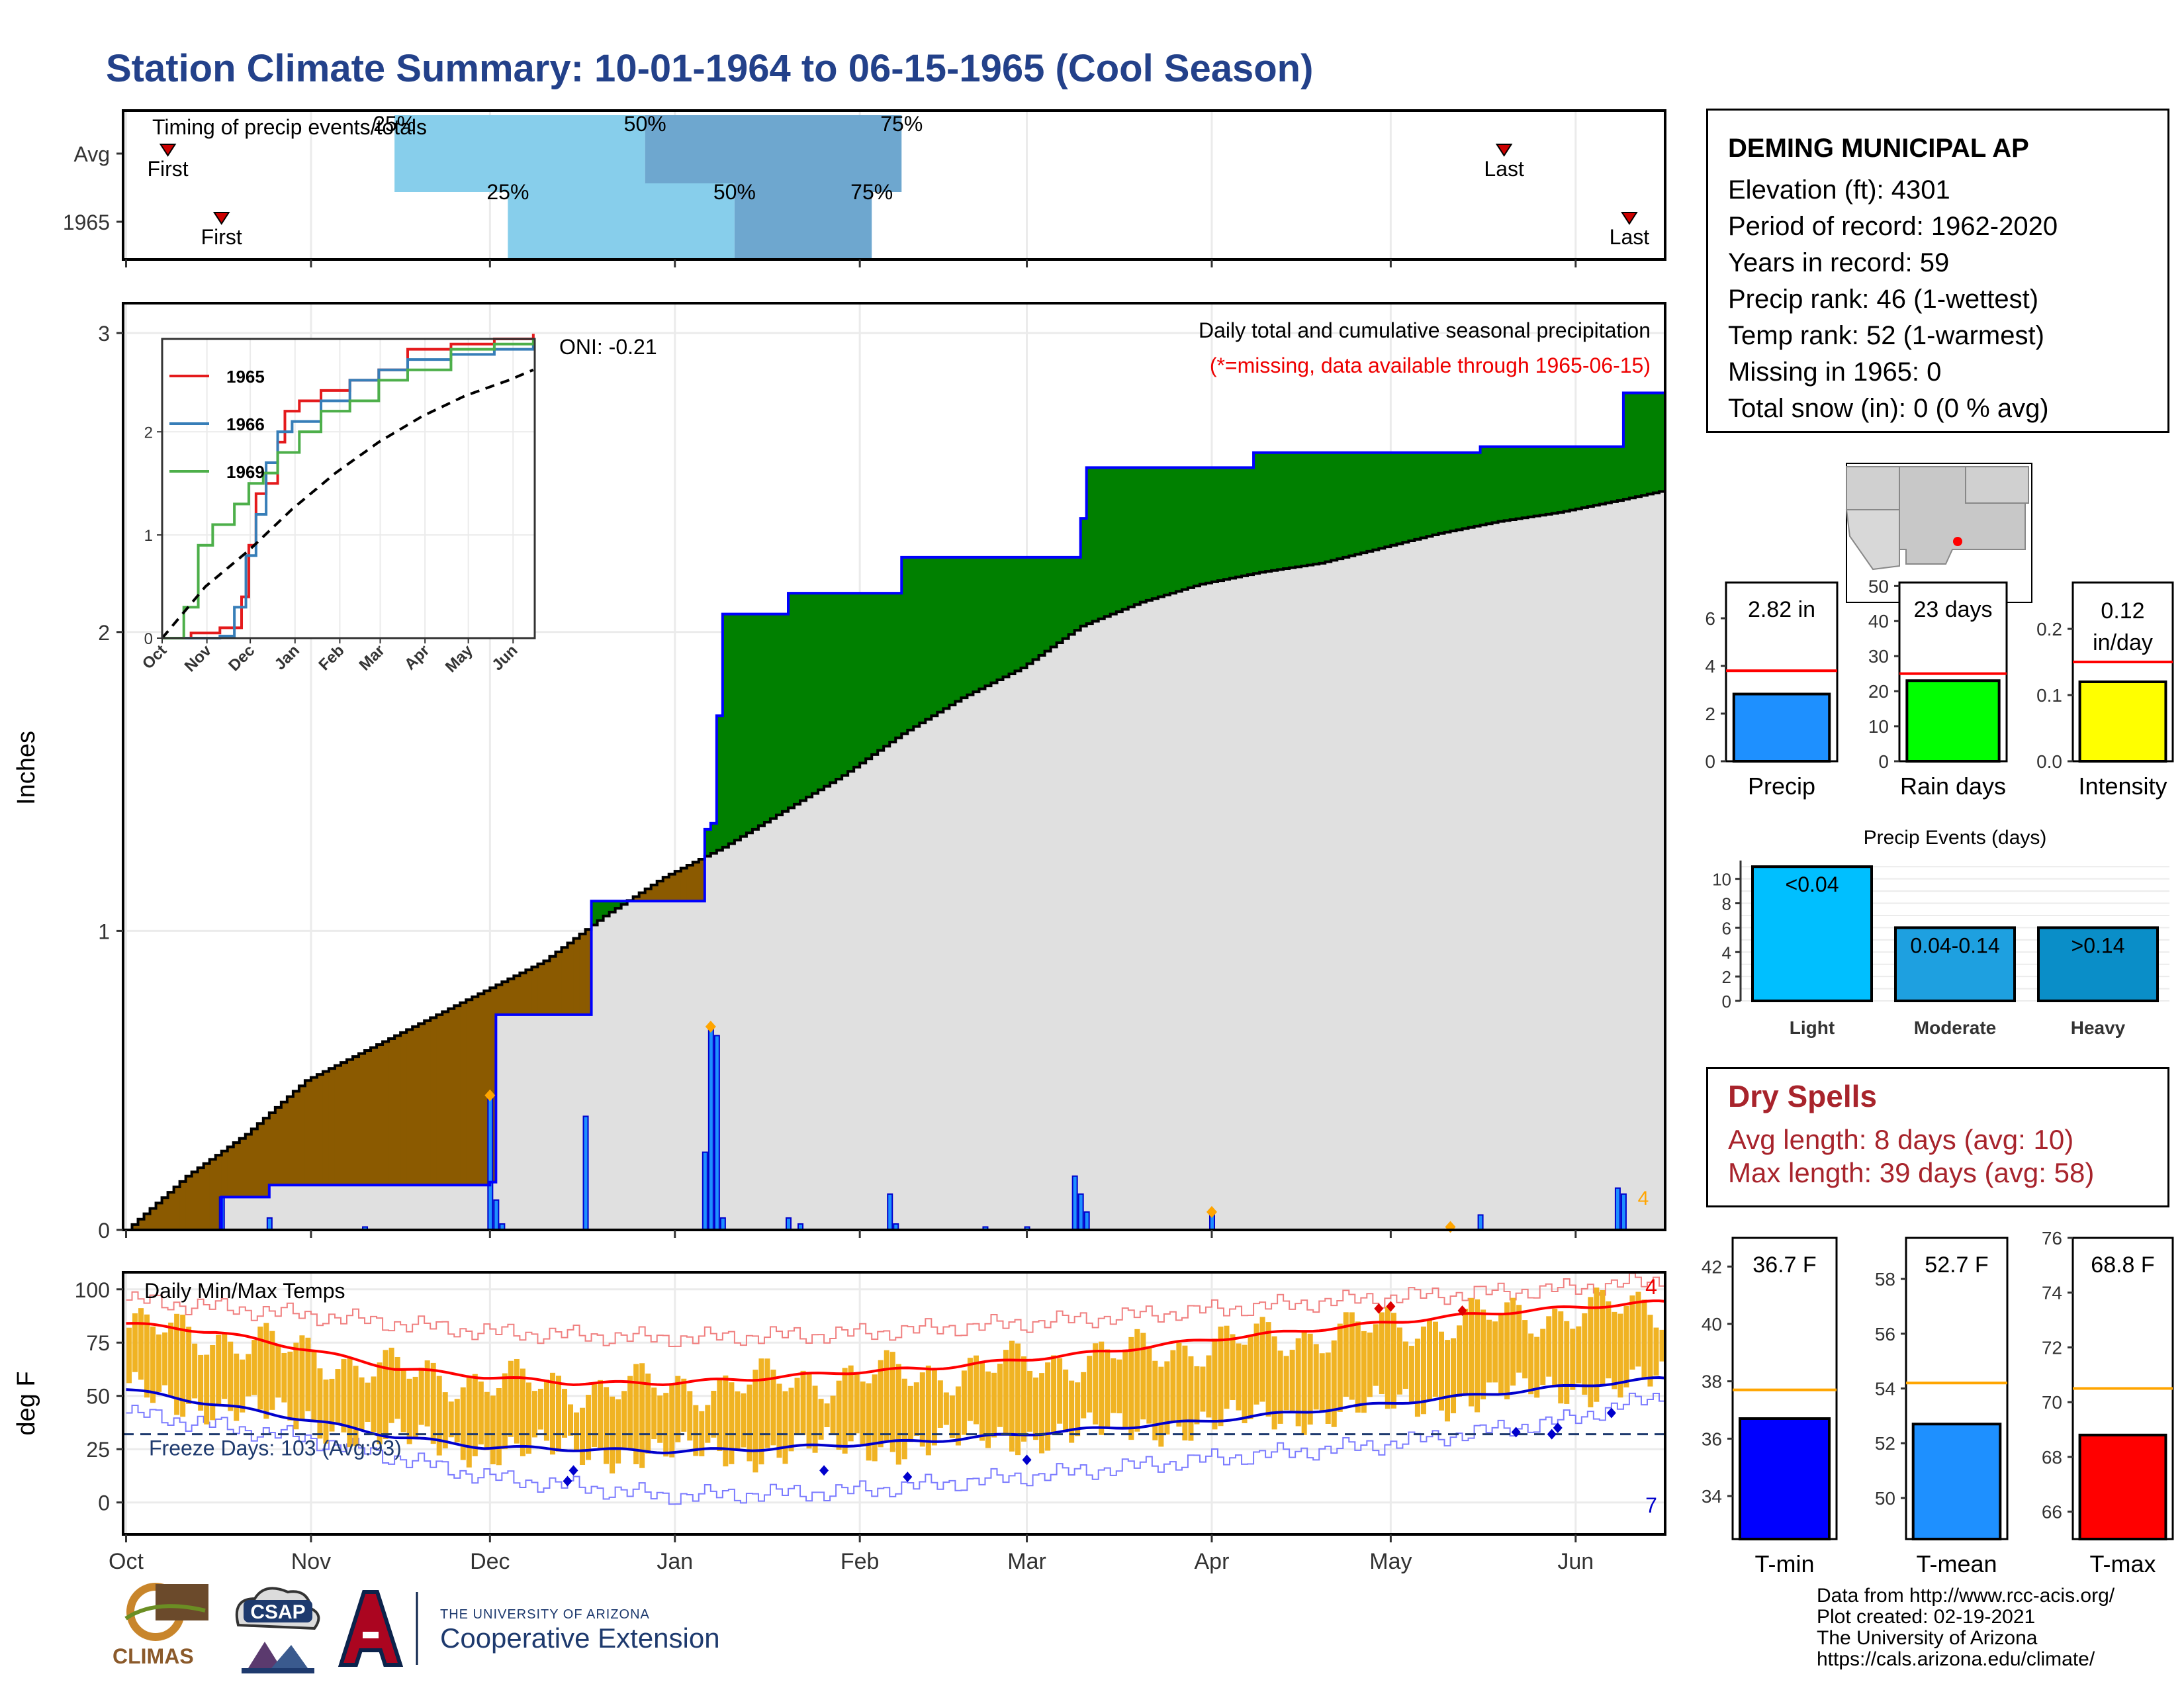 This screenshot has height=1688, width=2184. Describe the element at coordinates (378, 1628) in the screenshot. I see `ua-logo` at that location.